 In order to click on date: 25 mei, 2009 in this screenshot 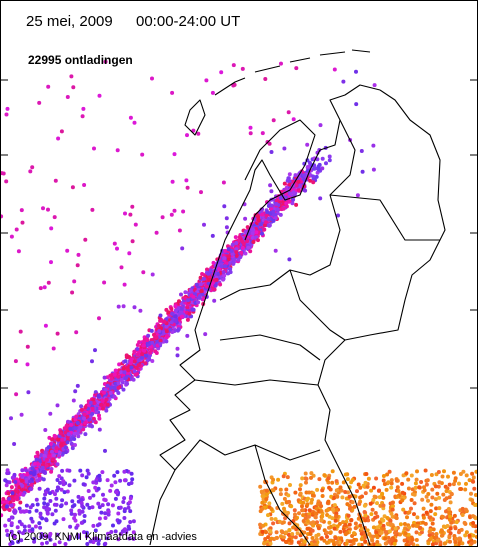, I will do `click(69, 21)`.